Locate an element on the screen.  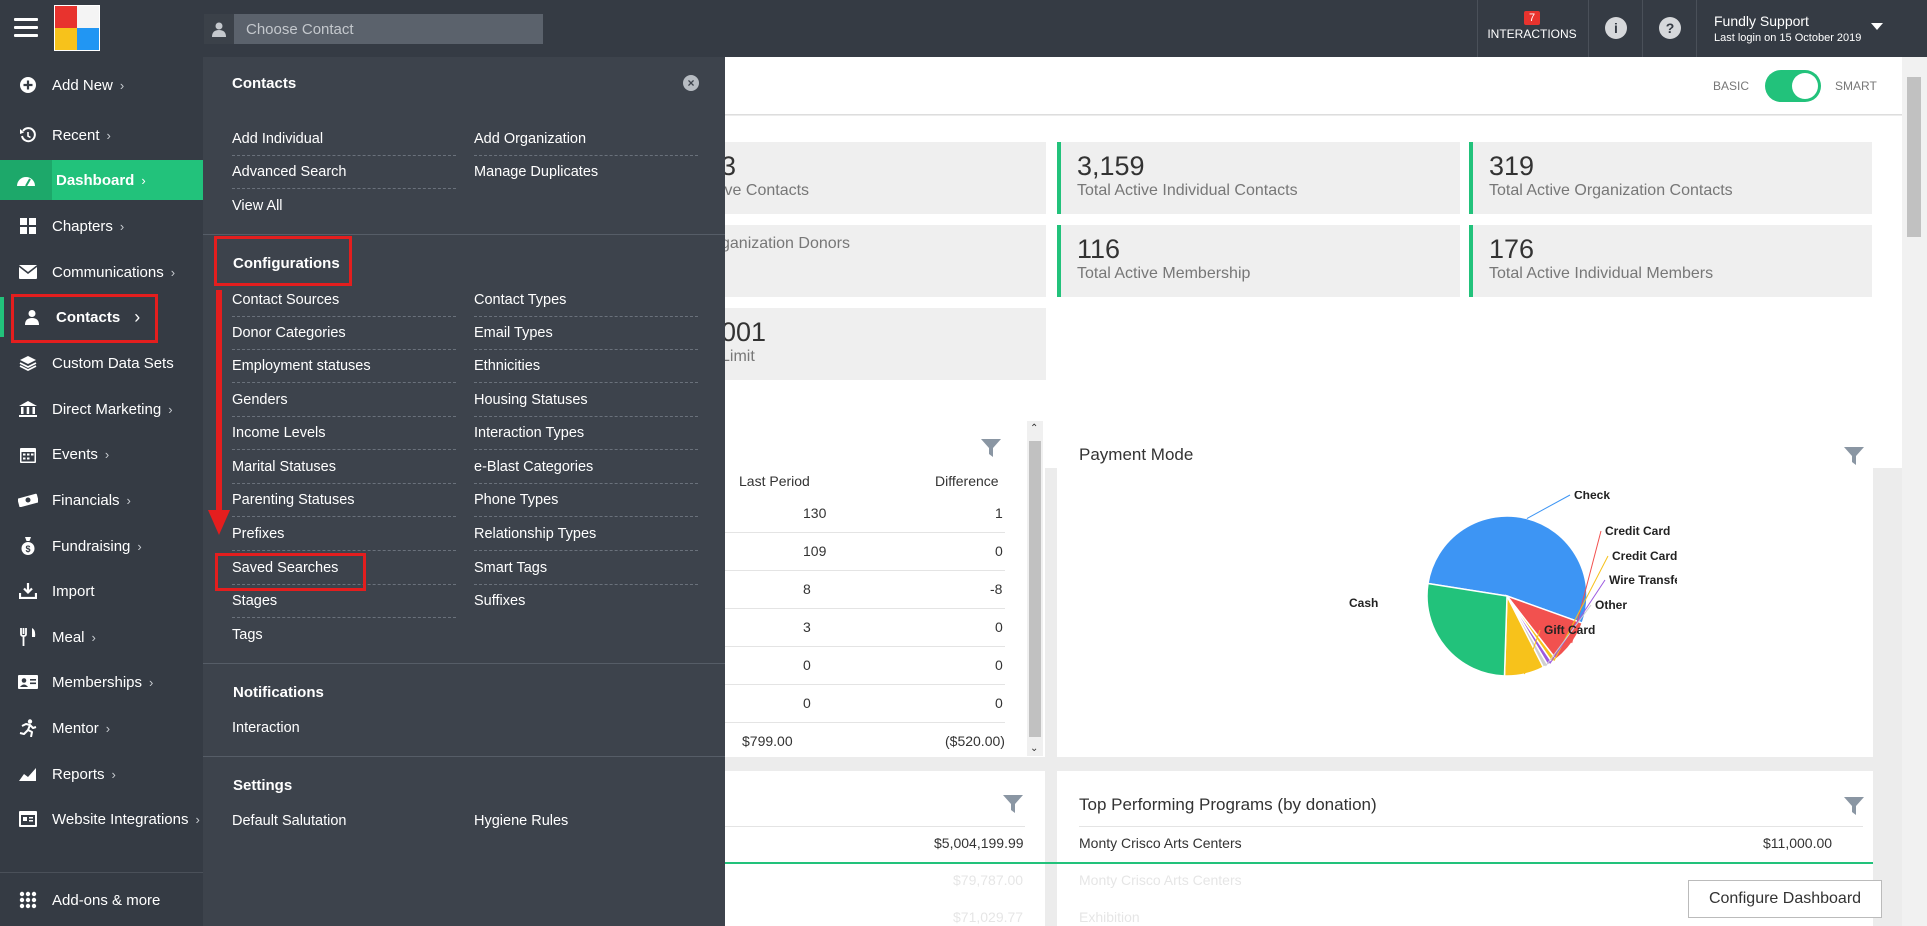
link-saved-searches: Saved Searches is located at coordinates (344, 572).